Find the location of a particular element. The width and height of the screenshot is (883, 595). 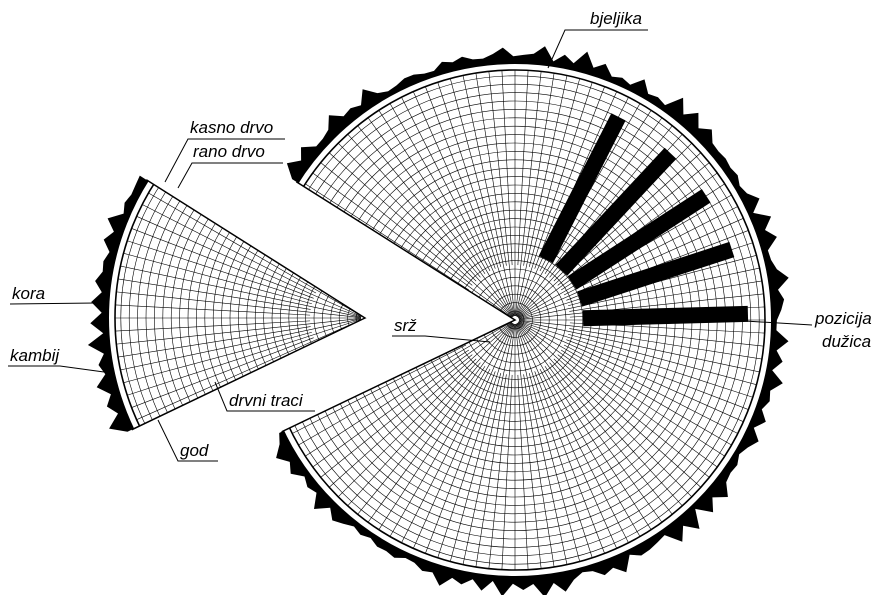

label: pozicija is located at coordinates (843, 318).